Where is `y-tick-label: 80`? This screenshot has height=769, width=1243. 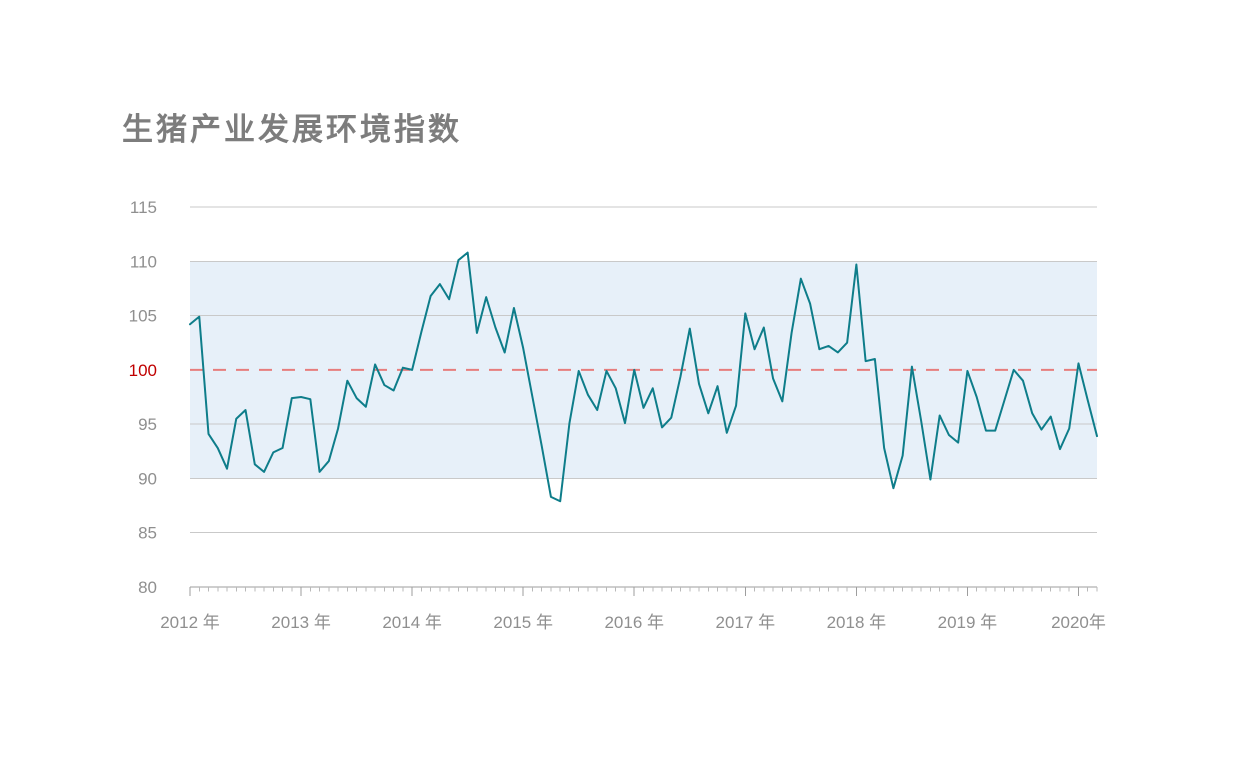
y-tick-label: 80 is located at coordinates (147, 587).